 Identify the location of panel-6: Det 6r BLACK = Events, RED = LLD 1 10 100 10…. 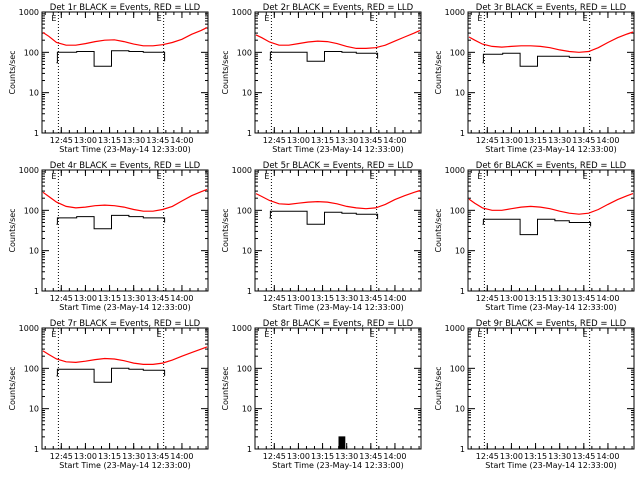
(534, 236).